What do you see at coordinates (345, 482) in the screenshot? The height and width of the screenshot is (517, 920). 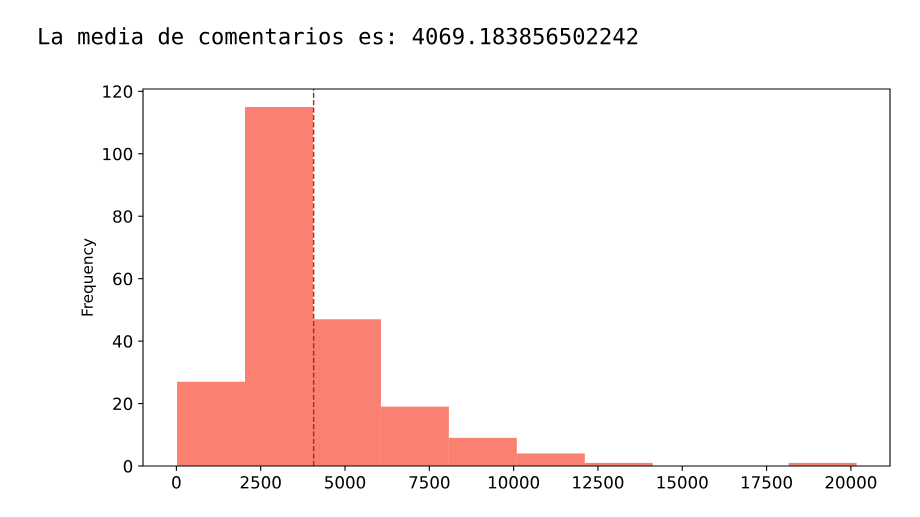 I see `x-tick-label: 5000` at bounding box center [345, 482].